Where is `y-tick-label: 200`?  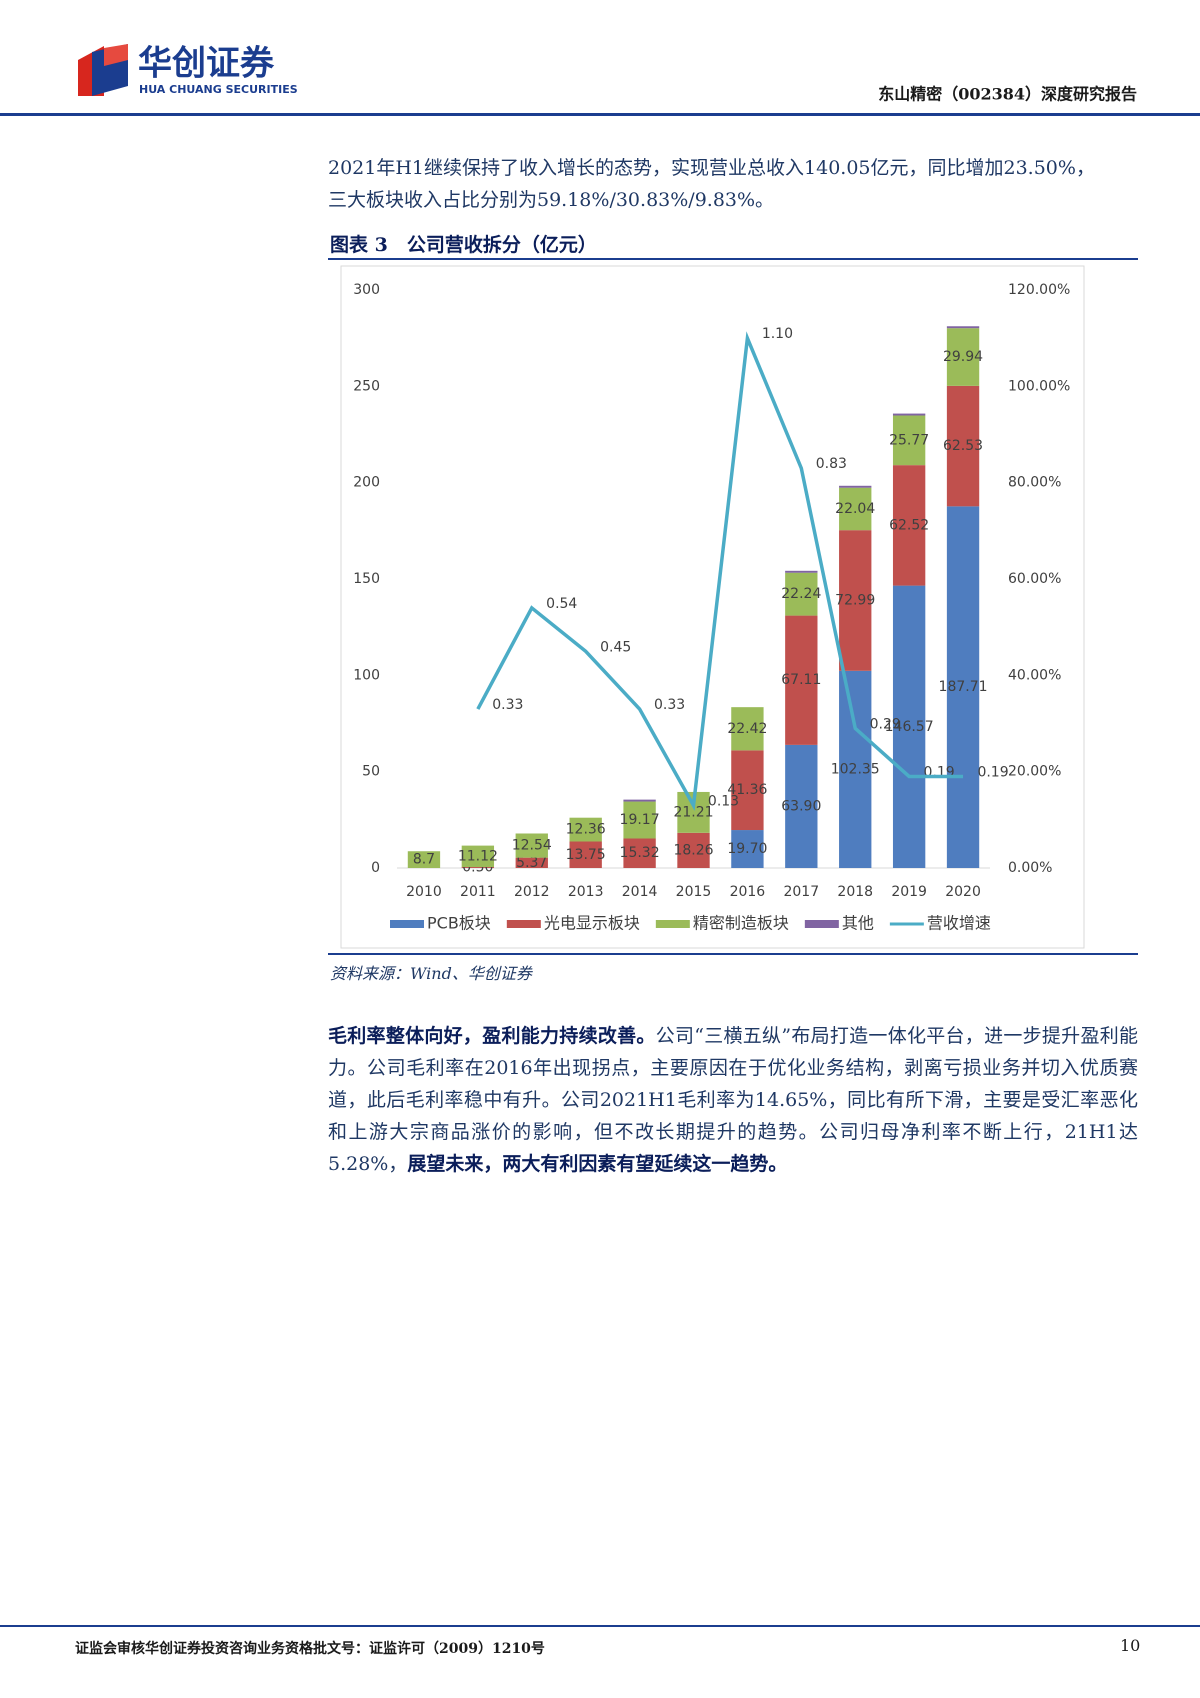 y-tick-label: 200 is located at coordinates (366, 483).